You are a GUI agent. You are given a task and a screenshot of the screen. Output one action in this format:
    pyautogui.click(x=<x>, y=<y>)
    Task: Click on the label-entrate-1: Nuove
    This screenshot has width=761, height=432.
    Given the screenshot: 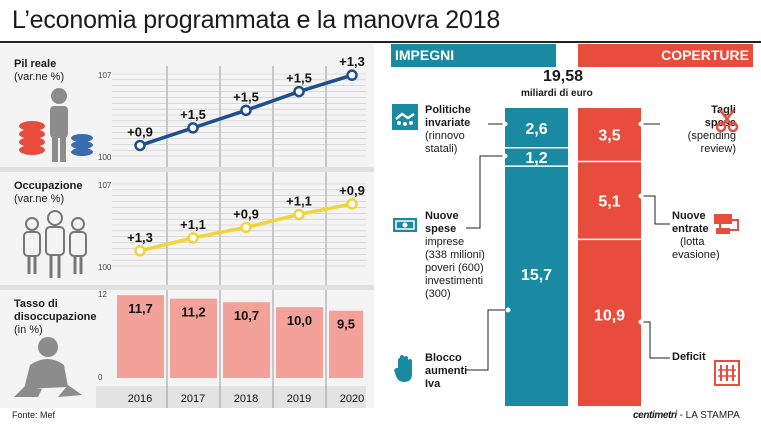 What is the action you would take?
    pyautogui.click(x=689, y=216)
    